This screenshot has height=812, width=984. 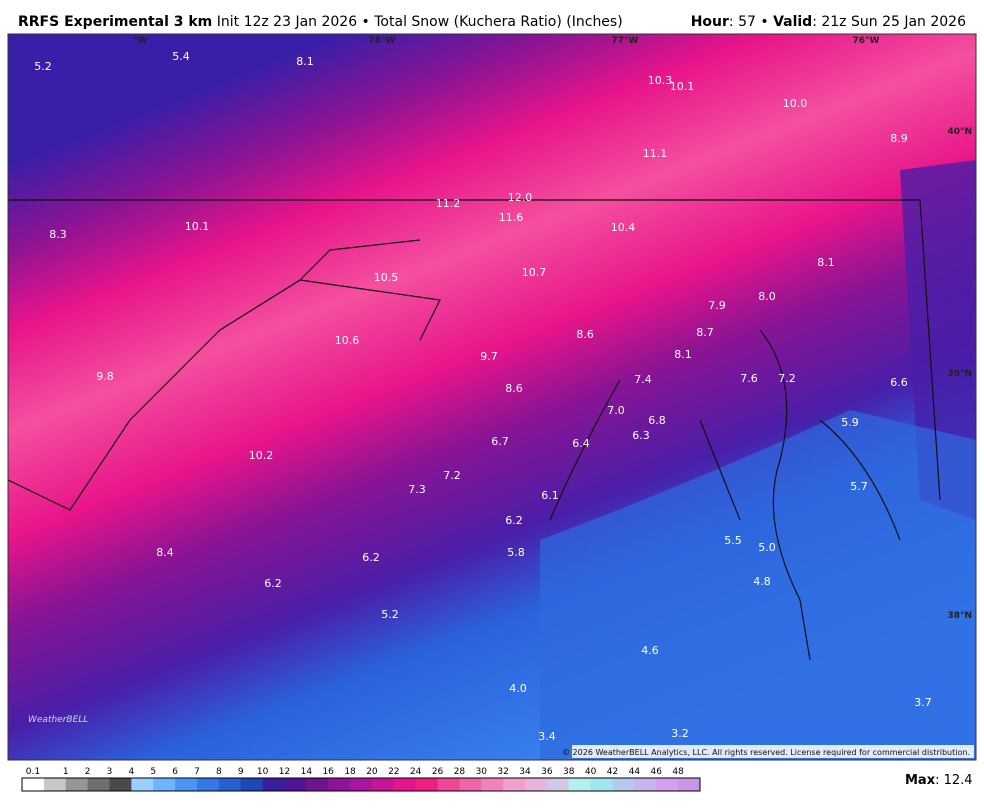 What do you see at coordinates (105, 376) in the screenshot?
I see `point-label: 9.8` at bounding box center [105, 376].